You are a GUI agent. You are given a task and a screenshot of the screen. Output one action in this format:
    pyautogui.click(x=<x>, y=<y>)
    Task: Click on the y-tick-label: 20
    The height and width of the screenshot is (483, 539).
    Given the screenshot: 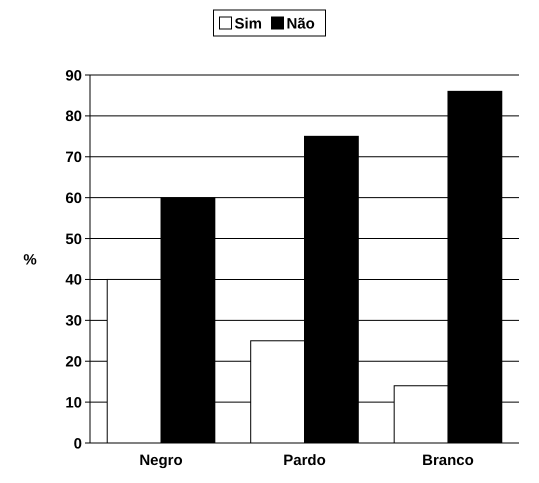 What is the action you would take?
    pyautogui.click(x=73, y=361)
    